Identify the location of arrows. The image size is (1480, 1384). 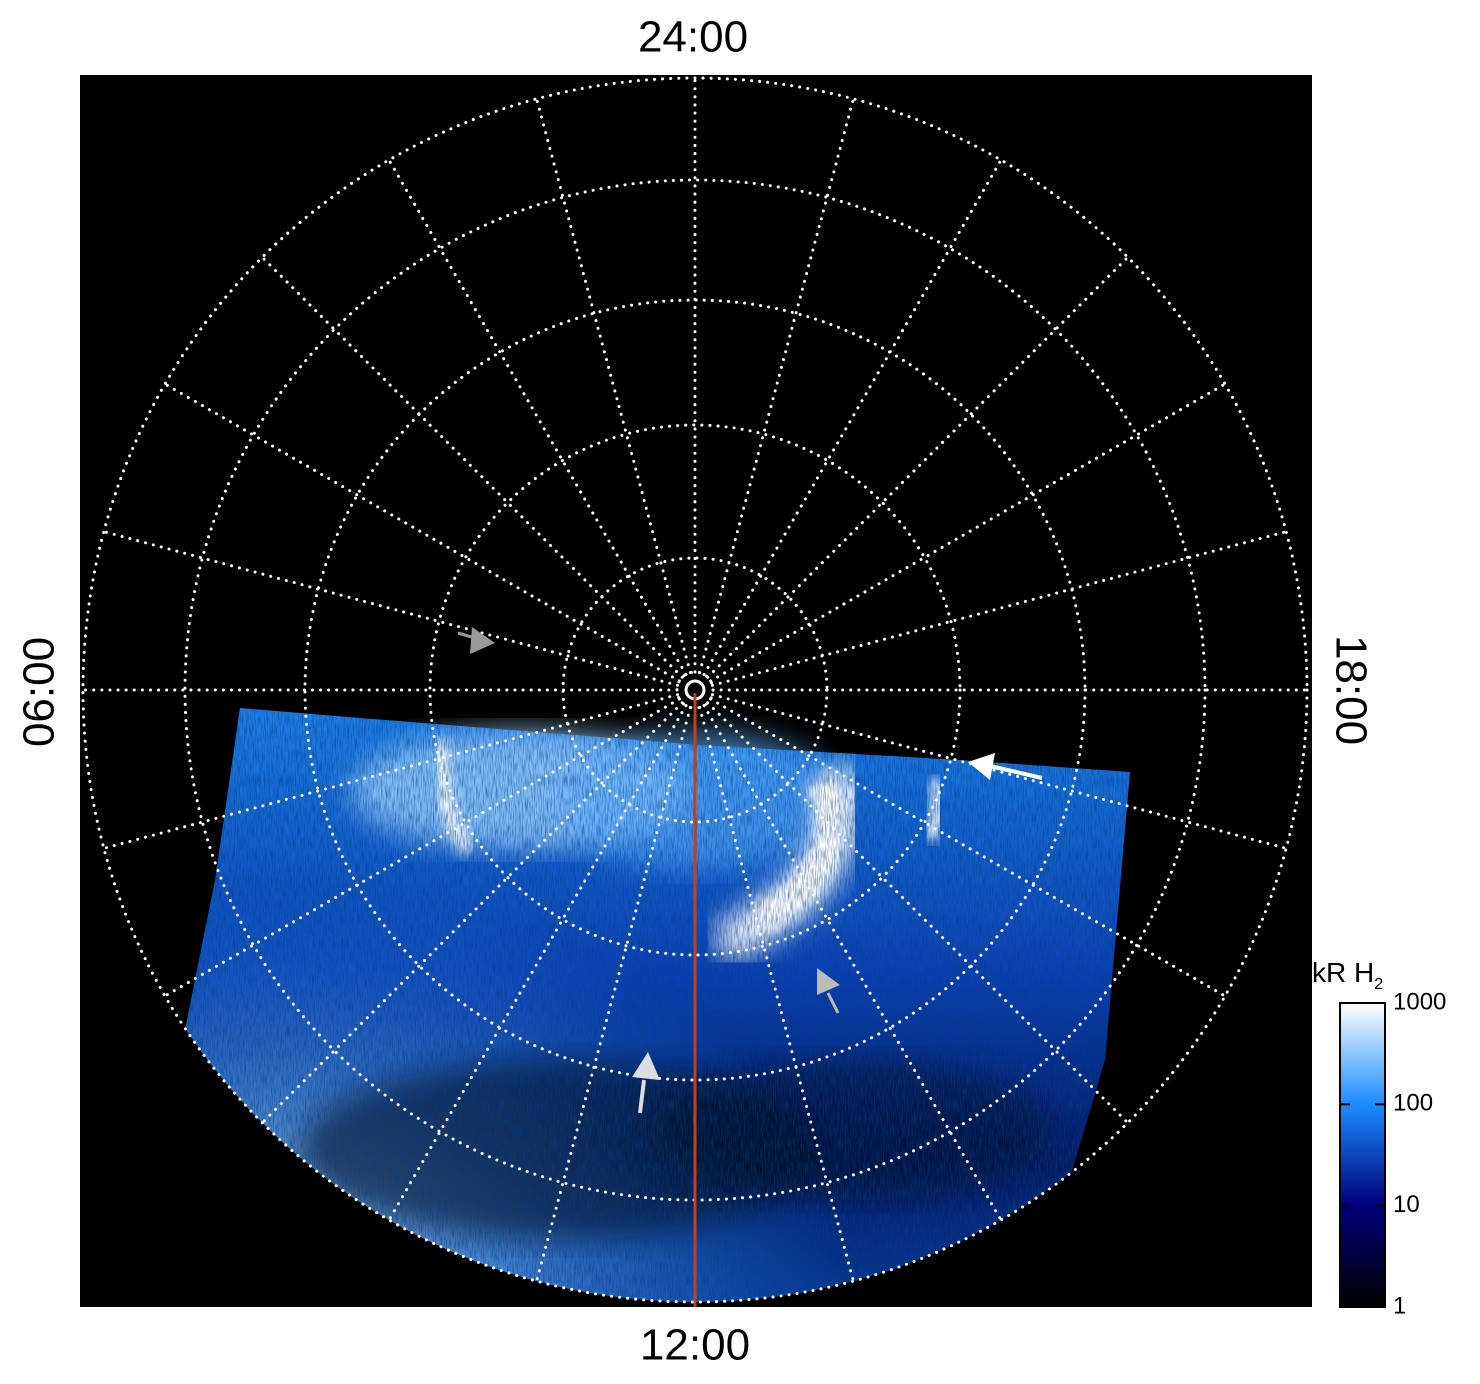
(750, 870).